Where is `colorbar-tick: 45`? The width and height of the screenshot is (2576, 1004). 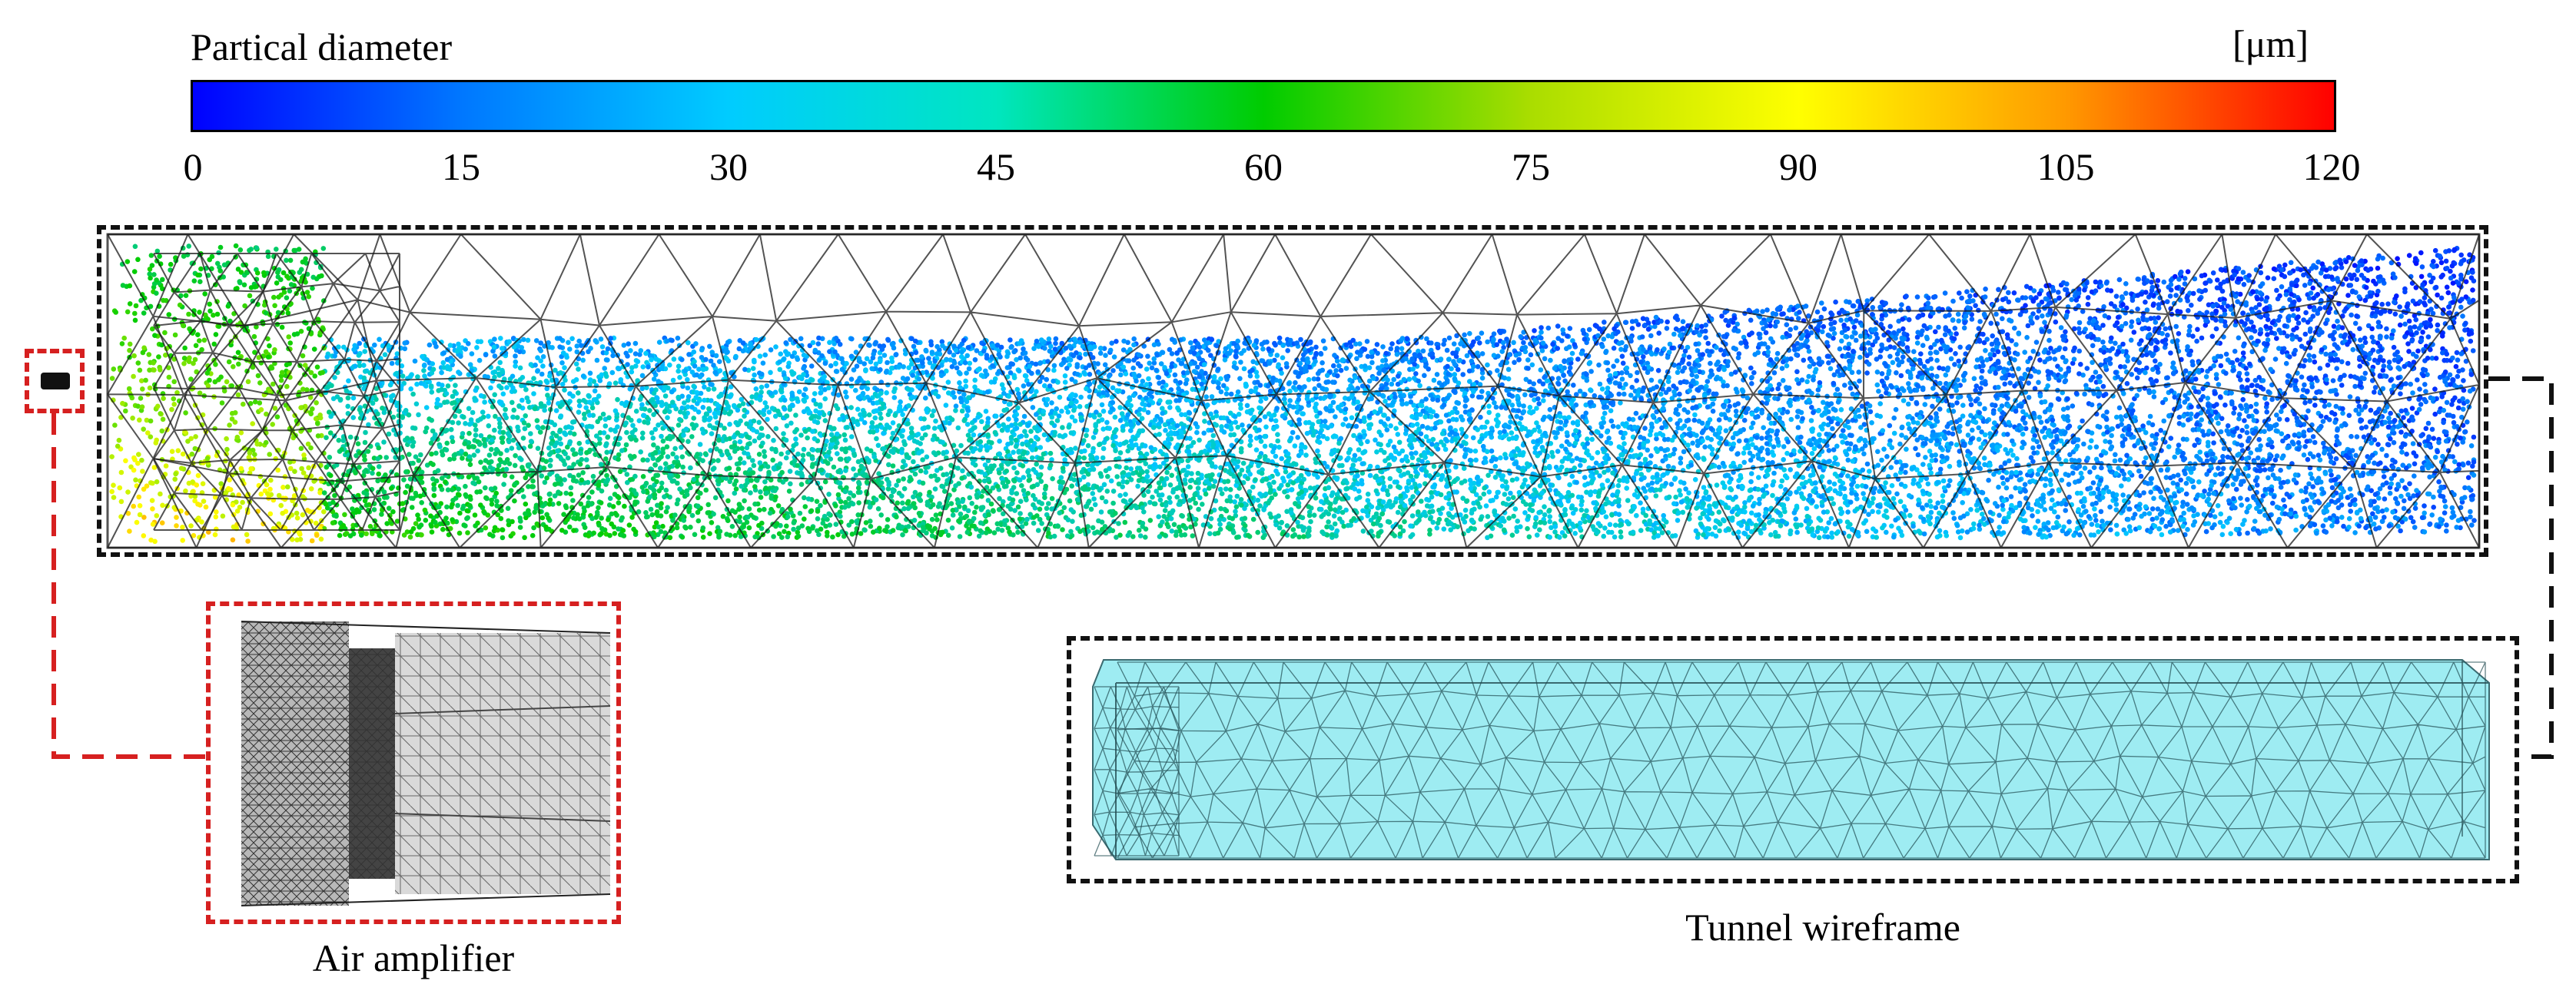
colorbar-tick: 45 is located at coordinates (996, 166).